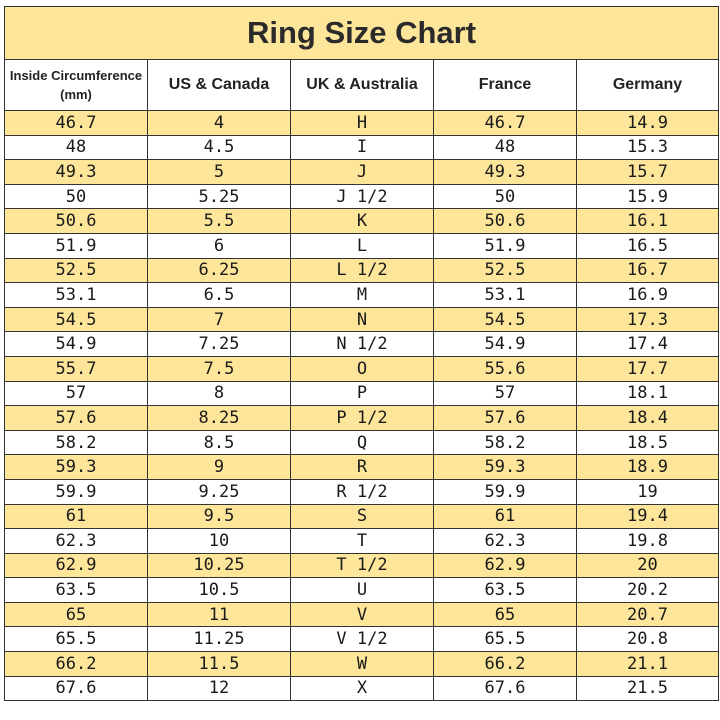 This screenshot has width=720, height=720. I want to click on cell-uk-australia: P 1/2, so click(362, 418).